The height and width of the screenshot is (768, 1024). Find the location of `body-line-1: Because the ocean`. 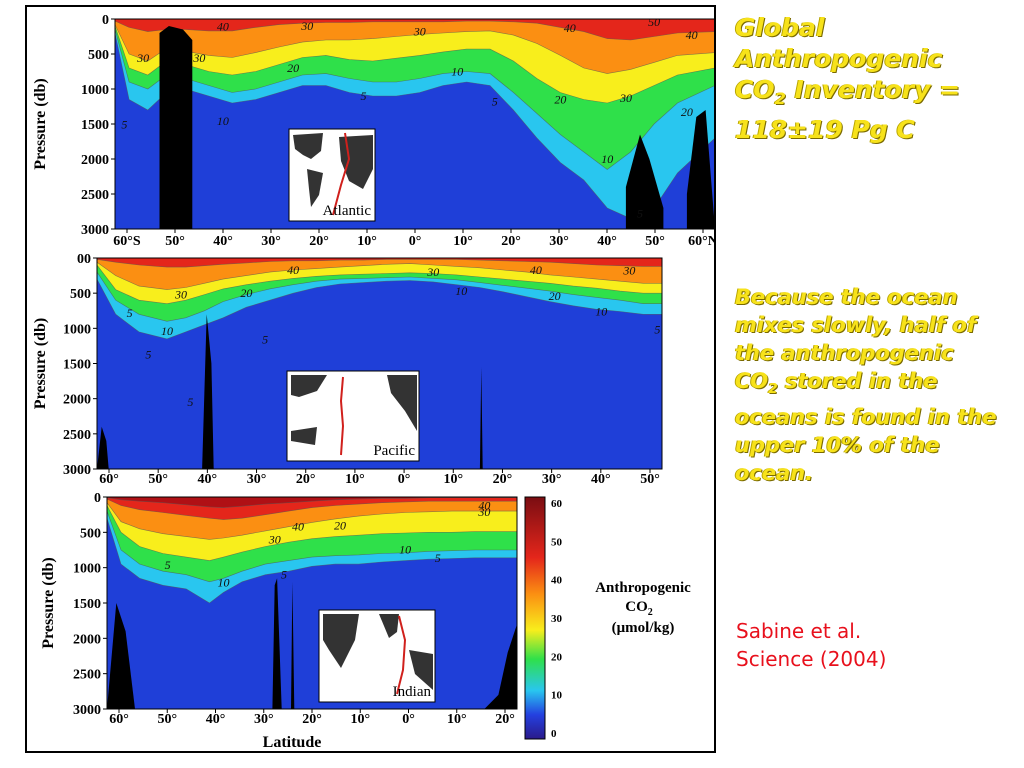

body-line-1: Because the ocean is located at coordinates (846, 297).